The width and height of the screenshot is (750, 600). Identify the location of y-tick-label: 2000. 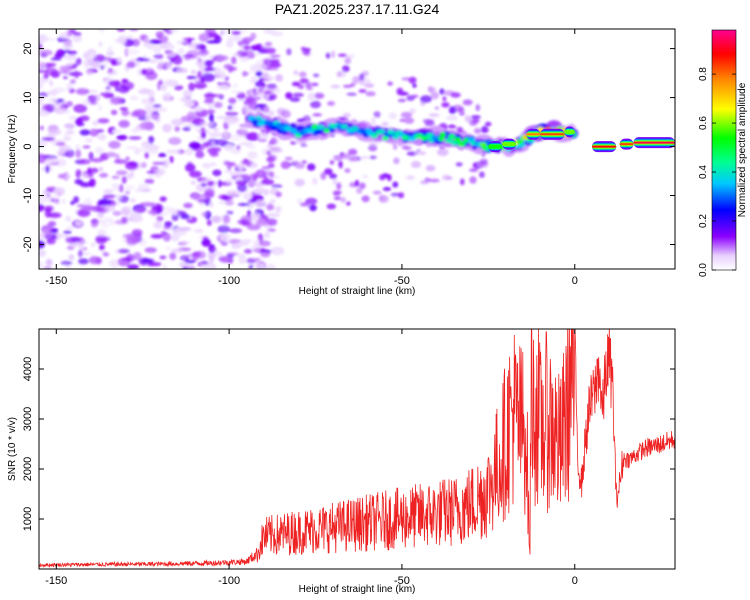
(28, 469).